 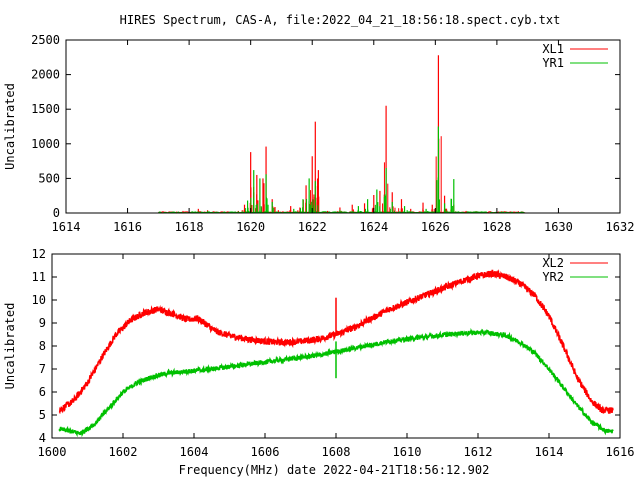 I want to click on y-tick-label-0: 0, so click(x=56, y=213).